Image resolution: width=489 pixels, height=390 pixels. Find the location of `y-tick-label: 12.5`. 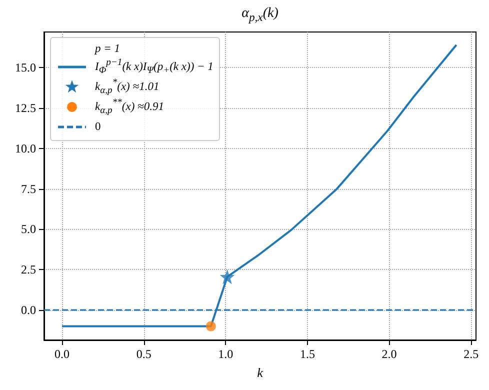

y-tick-label: 12.5 is located at coordinates (25, 107).